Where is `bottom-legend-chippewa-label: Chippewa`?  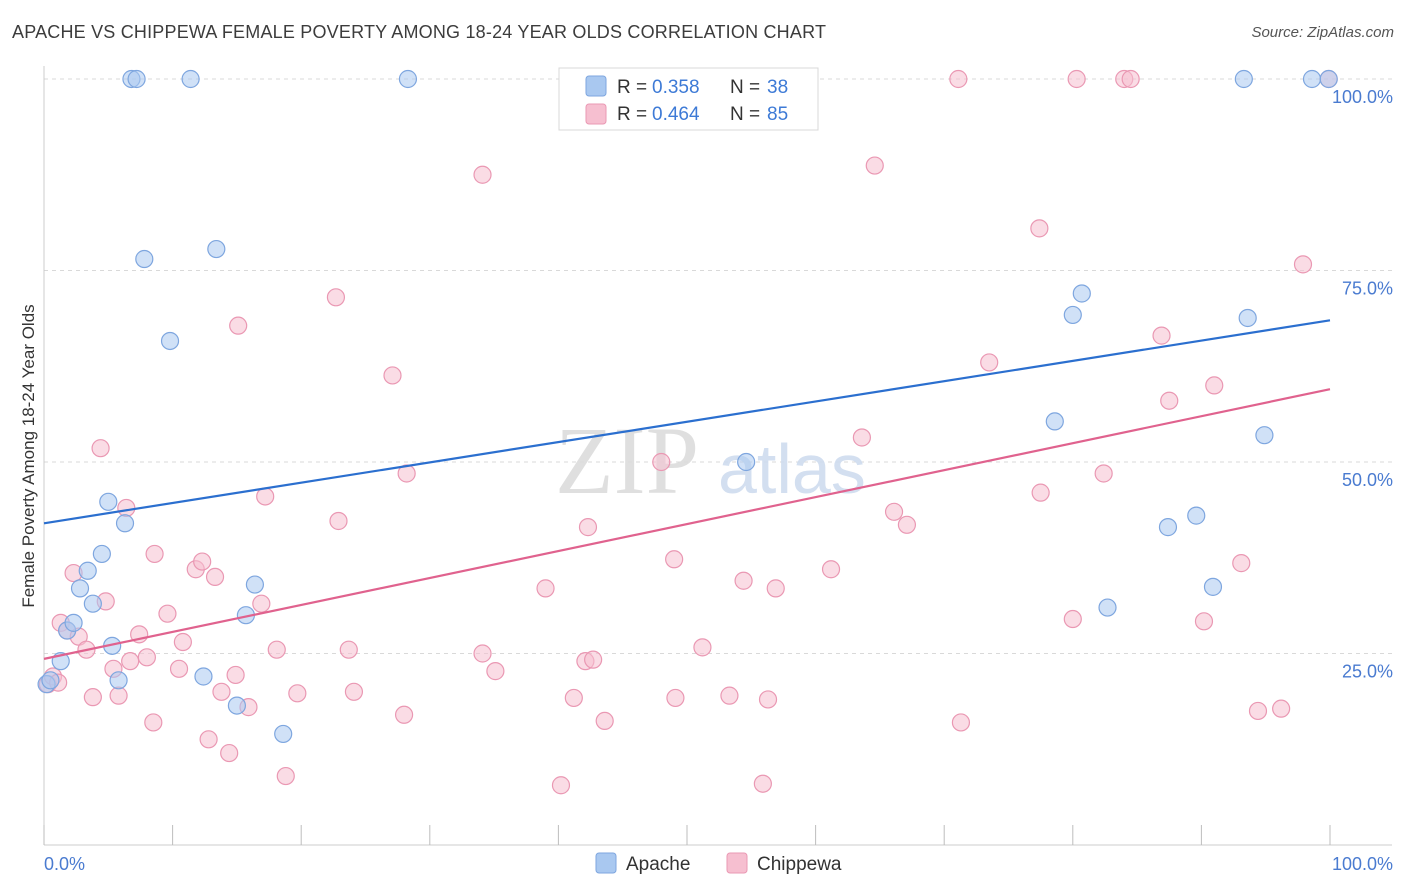 bottom-legend-chippewa-label: Chippewa is located at coordinates (799, 864).